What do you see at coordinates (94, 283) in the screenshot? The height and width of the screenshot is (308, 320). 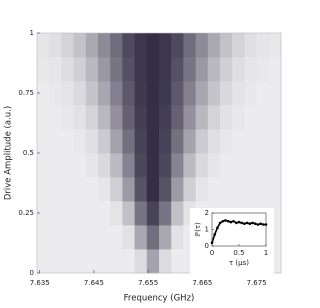 I see `x-tick-label: 7.645` at bounding box center [94, 283].